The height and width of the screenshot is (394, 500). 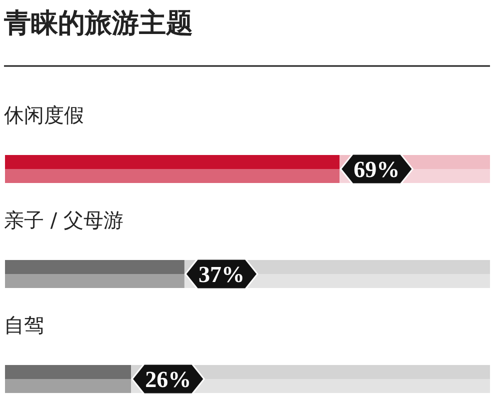 I want to click on data-label: 69%, so click(x=377, y=169).